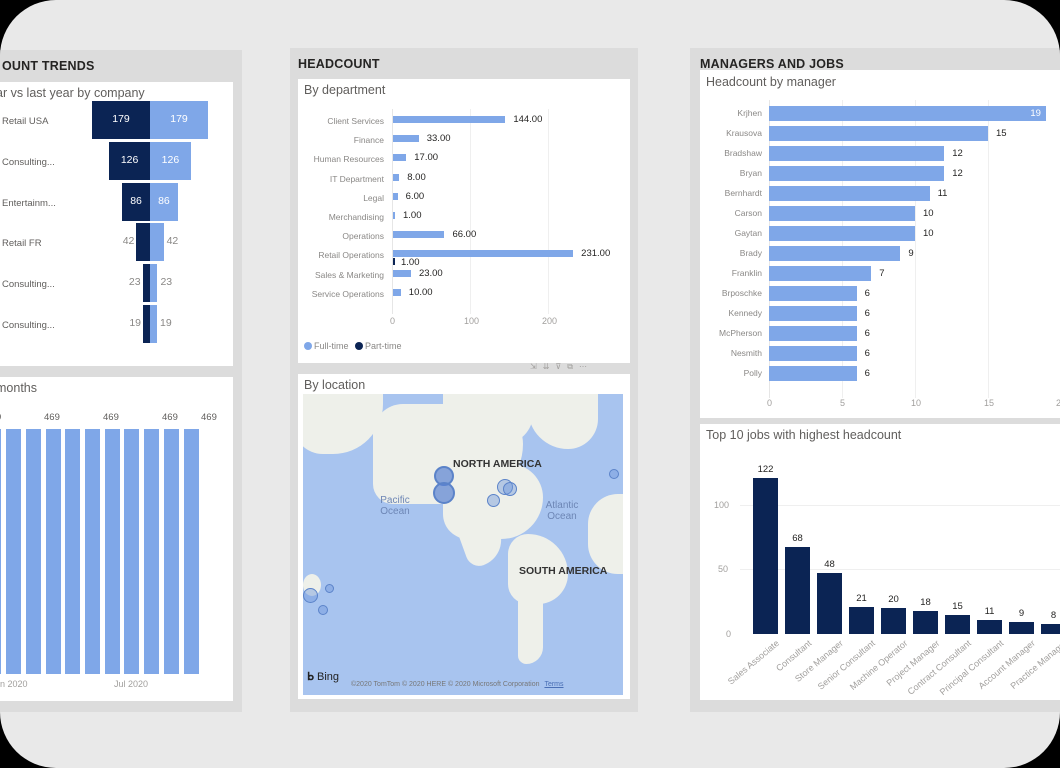 Image resolution: width=1060 pixels, height=768 pixels. Describe the element at coordinates (536, 366) in the screenshot. I see `drill-icon: ⇲` at that location.